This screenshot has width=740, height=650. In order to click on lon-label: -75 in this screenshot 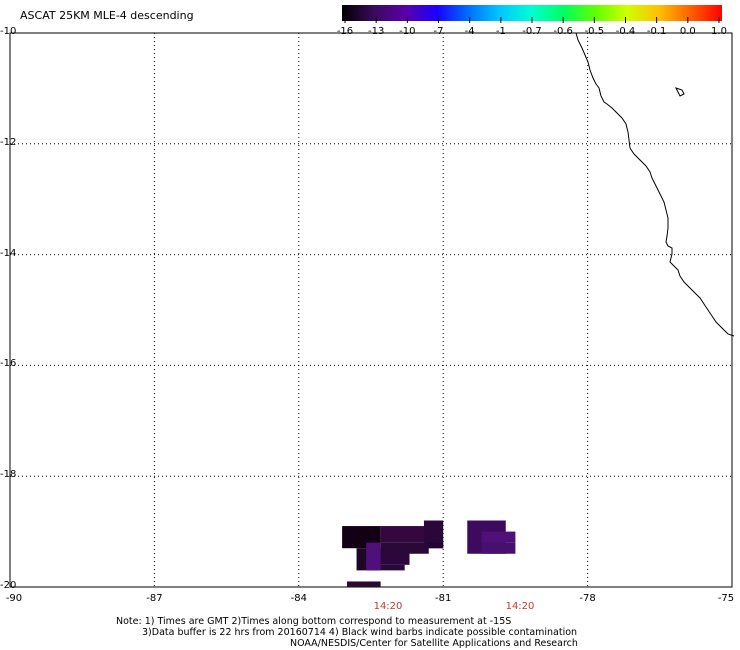, I will do `click(726, 598)`.